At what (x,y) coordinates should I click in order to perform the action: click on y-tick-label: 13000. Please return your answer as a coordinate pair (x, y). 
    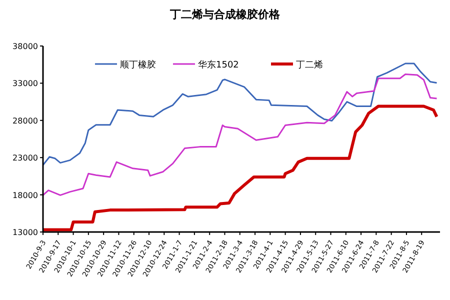
    Looking at the image, I should click on (25, 232).